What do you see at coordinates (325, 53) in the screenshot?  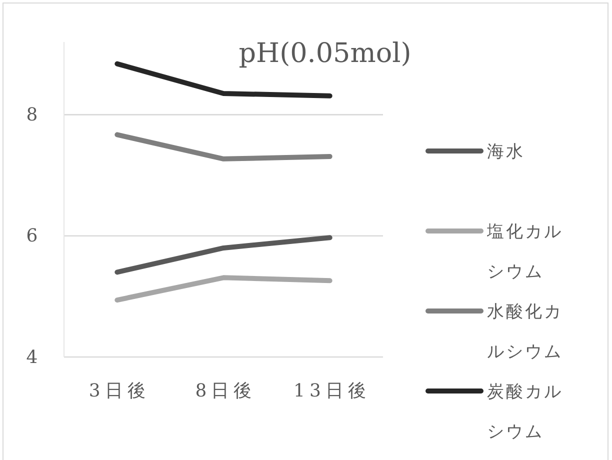 I see `chart-title: pH(0.05mol)` at bounding box center [325, 53].